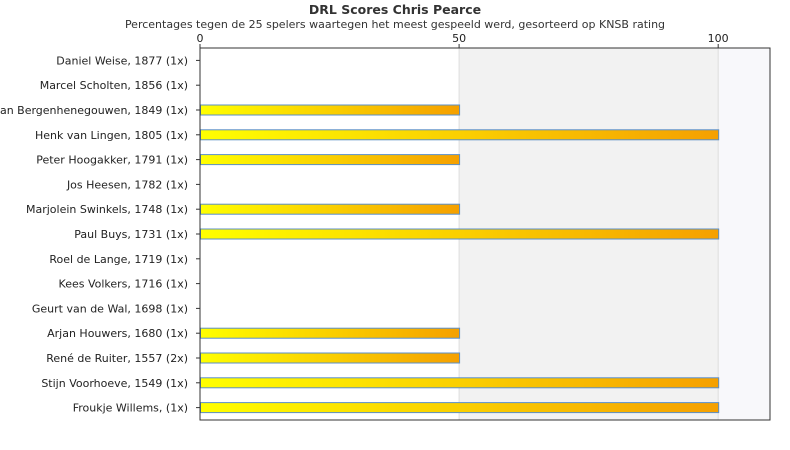 The height and width of the screenshot is (450, 790). I want to click on category-label: Froukje Willems, (1x), so click(130, 408).